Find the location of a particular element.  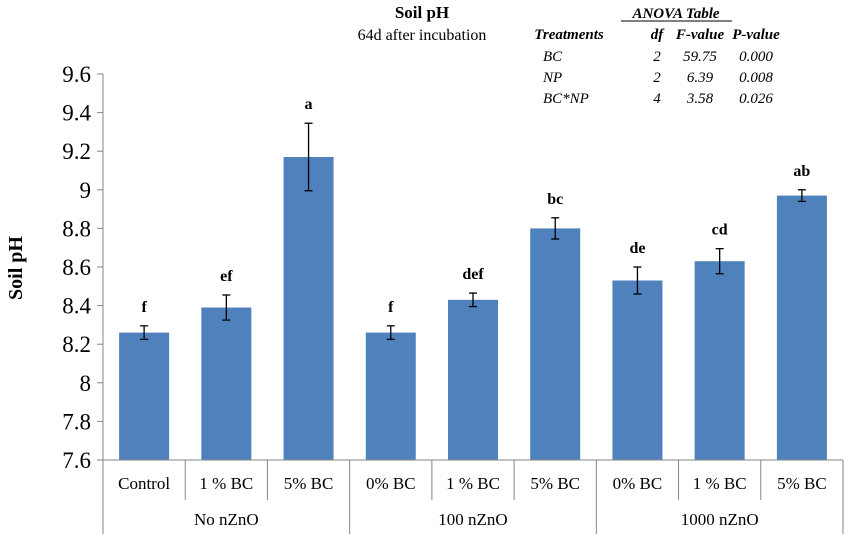

anova-cell: 59.75 is located at coordinates (700, 57).